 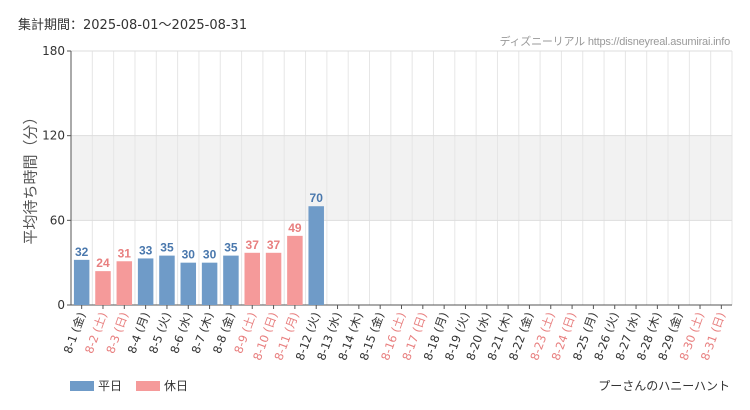 What do you see at coordinates (61, 305) in the screenshot?
I see `y-tick-label: 0` at bounding box center [61, 305].